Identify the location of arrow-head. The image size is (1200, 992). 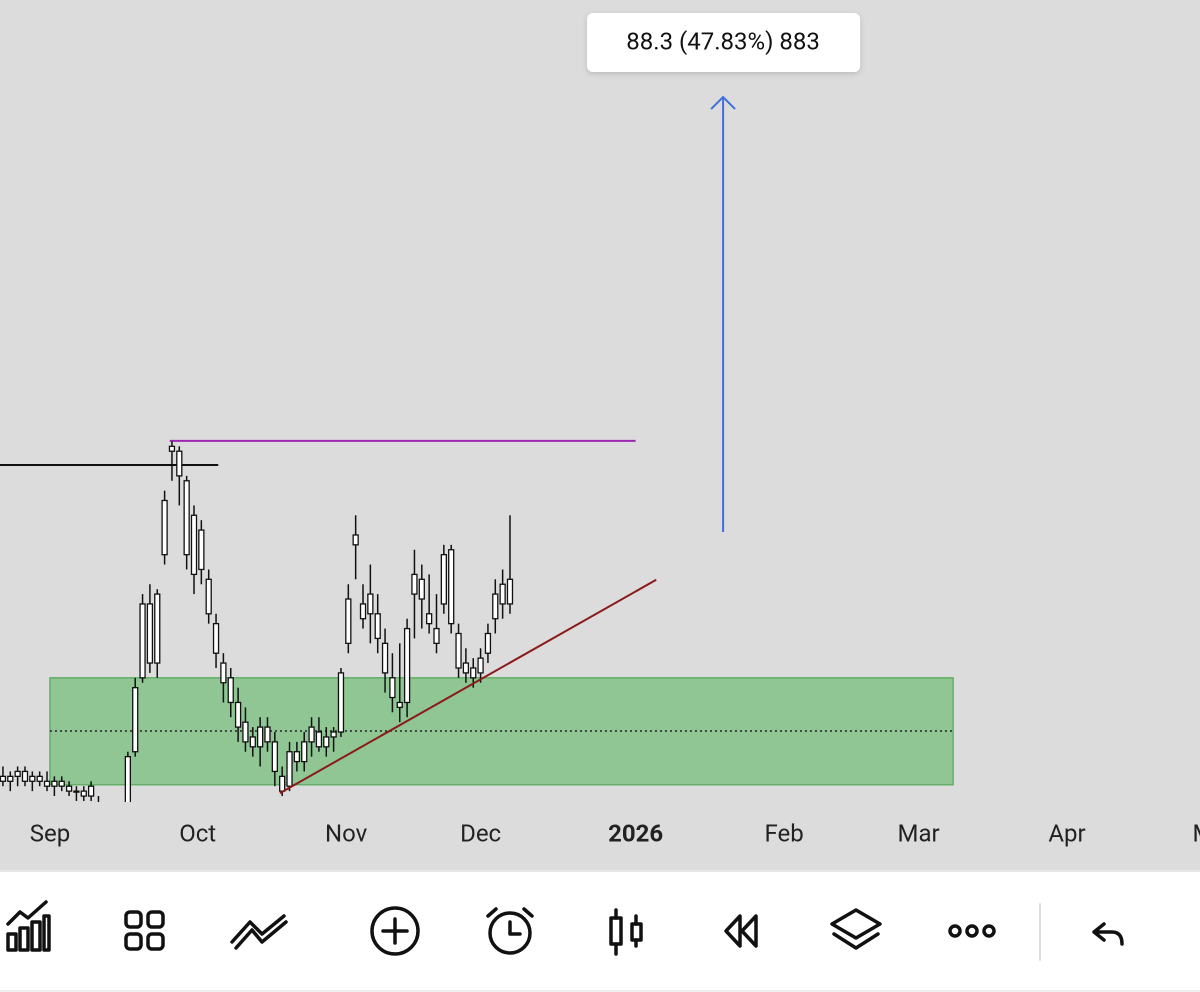
(723, 102).